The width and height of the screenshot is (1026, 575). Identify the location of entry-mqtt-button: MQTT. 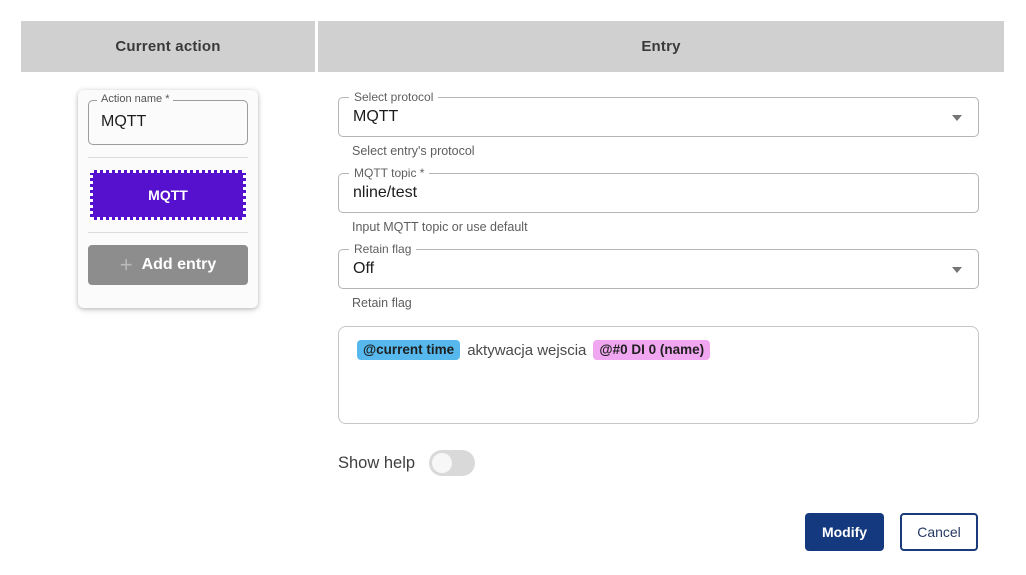
(168, 195).